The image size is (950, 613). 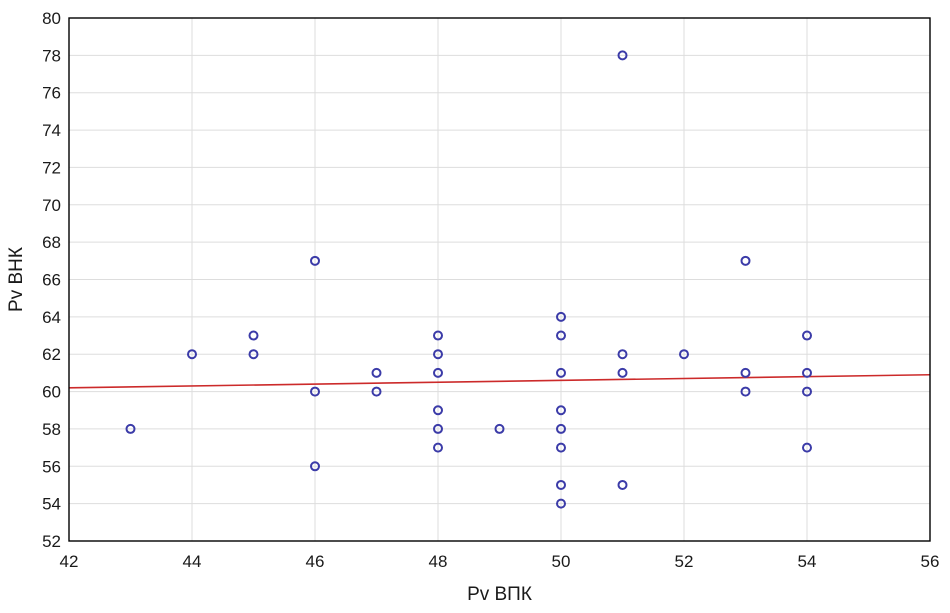 What do you see at coordinates (51, 18) in the screenshot?
I see `y-tick-label: 80` at bounding box center [51, 18].